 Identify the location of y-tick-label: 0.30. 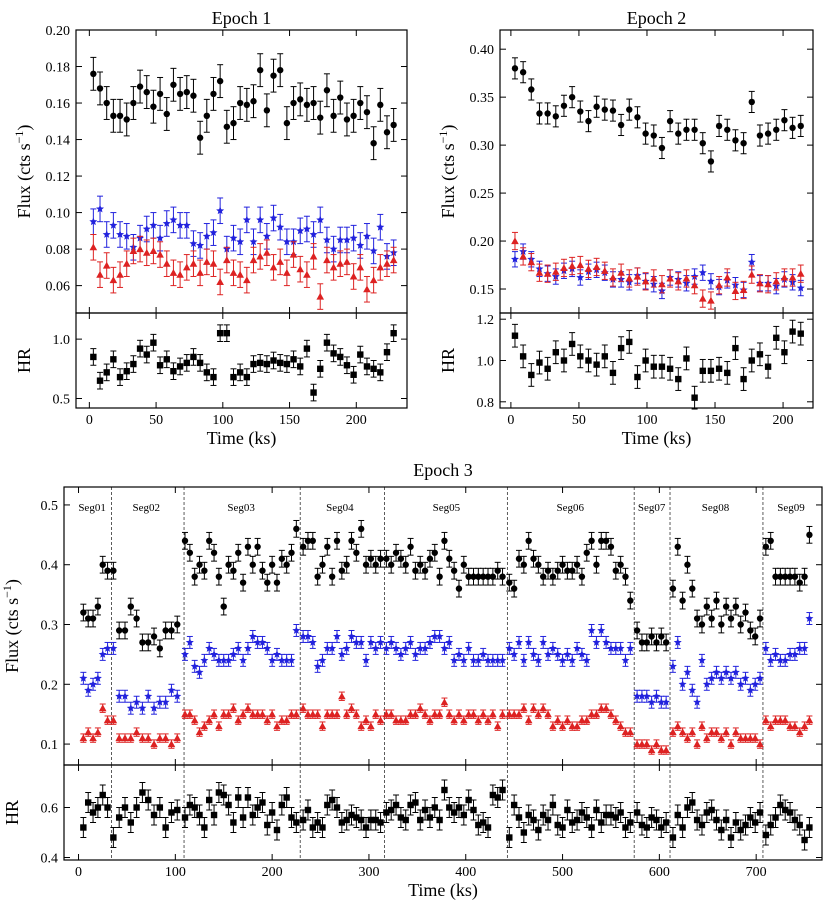
(482, 146).